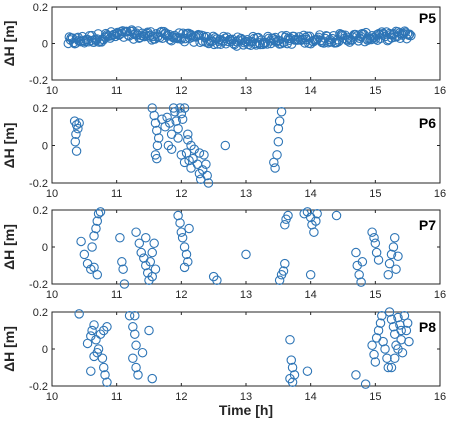 The image size is (474, 428). What do you see at coordinates (246, 194) in the screenshot?
I see `x-tick-label: 13` at bounding box center [246, 194].